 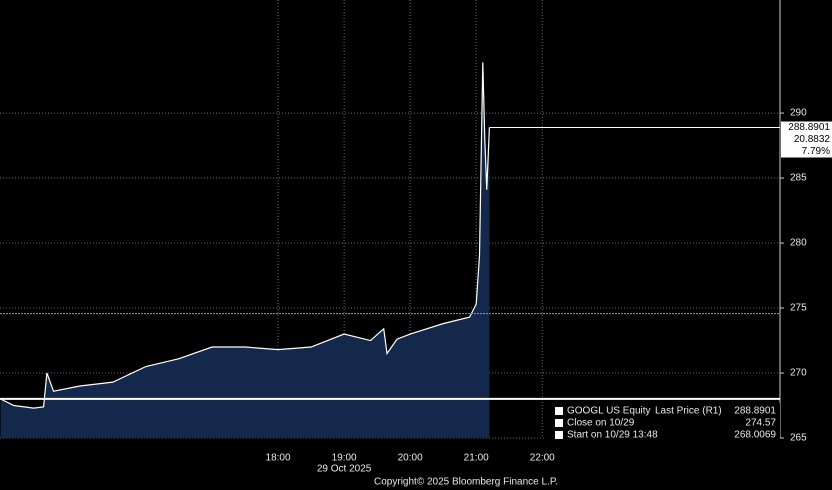 What do you see at coordinates (798, 308) in the screenshot?
I see `y-tick-label: 275` at bounding box center [798, 308].